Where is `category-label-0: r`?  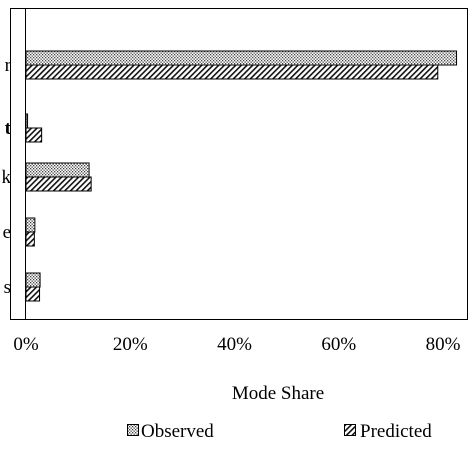
category-label-0: r is located at coordinates (8, 65).